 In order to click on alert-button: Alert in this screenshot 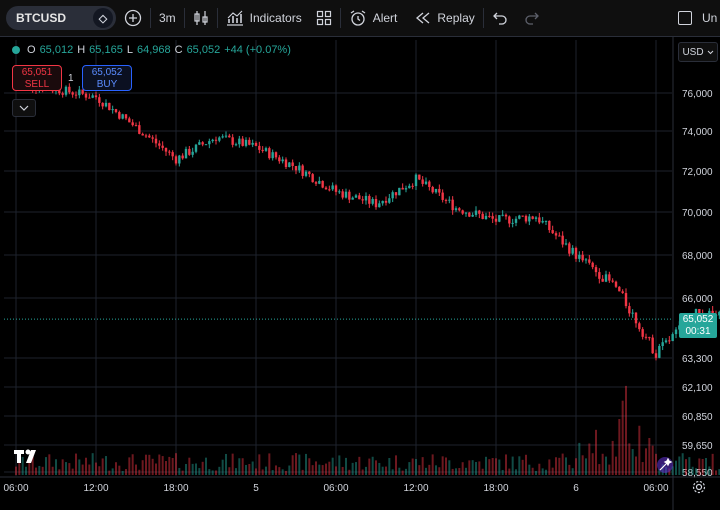, I will do `click(373, 18)`.